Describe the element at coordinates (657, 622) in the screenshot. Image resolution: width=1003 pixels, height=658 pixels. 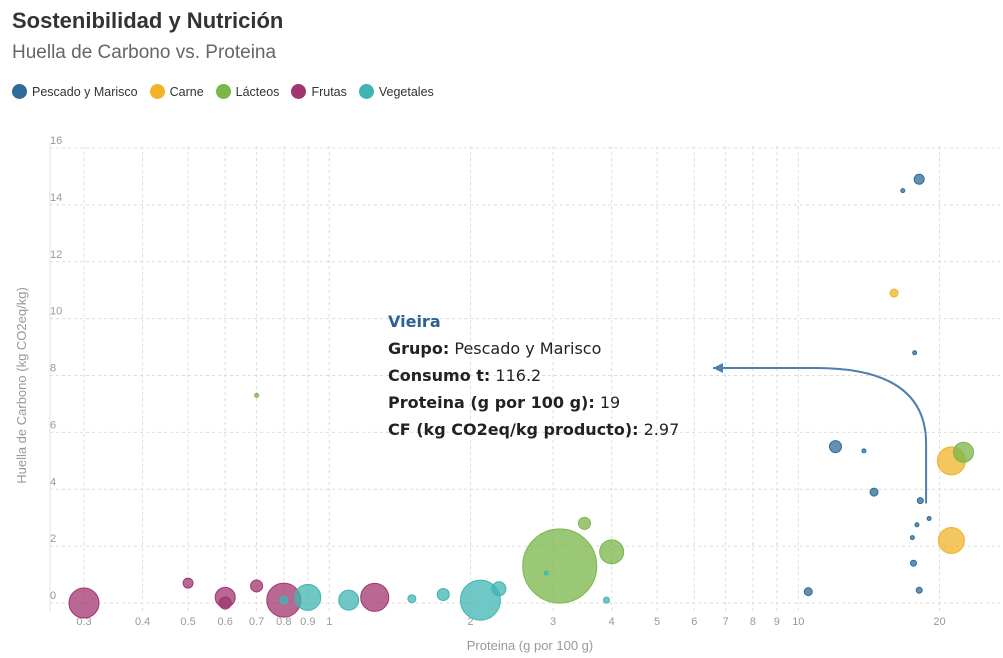
I see `x-tick-label: 5` at that location.